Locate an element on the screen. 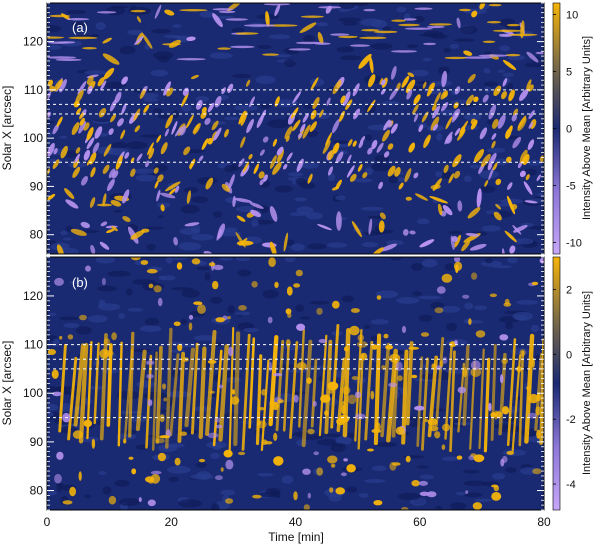 This screenshot has width=600, height=548. y-tick-label: 120 is located at coordinates (33, 296).